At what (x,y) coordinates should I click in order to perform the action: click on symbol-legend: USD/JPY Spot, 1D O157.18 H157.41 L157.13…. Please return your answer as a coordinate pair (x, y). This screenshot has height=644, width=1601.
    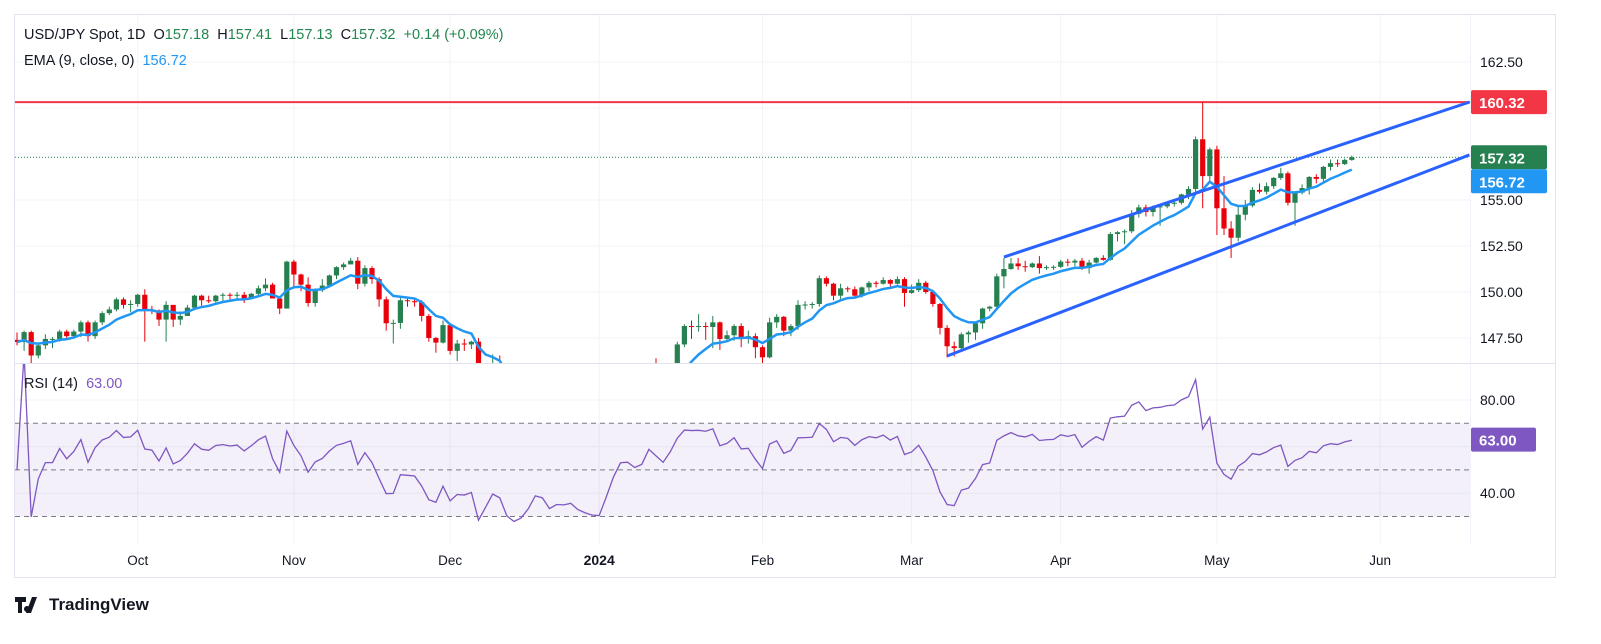
    Looking at the image, I should click on (263, 35).